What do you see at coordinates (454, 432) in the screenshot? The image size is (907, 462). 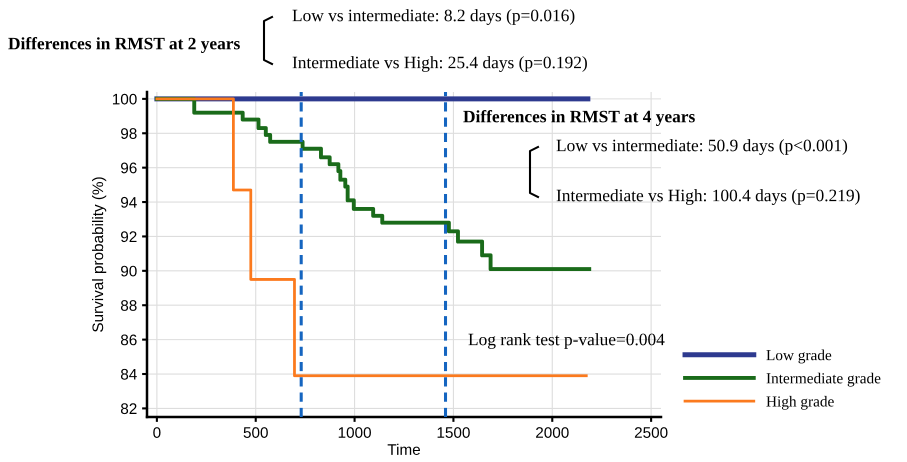 I see `x-tick-label: 1500` at bounding box center [454, 432].